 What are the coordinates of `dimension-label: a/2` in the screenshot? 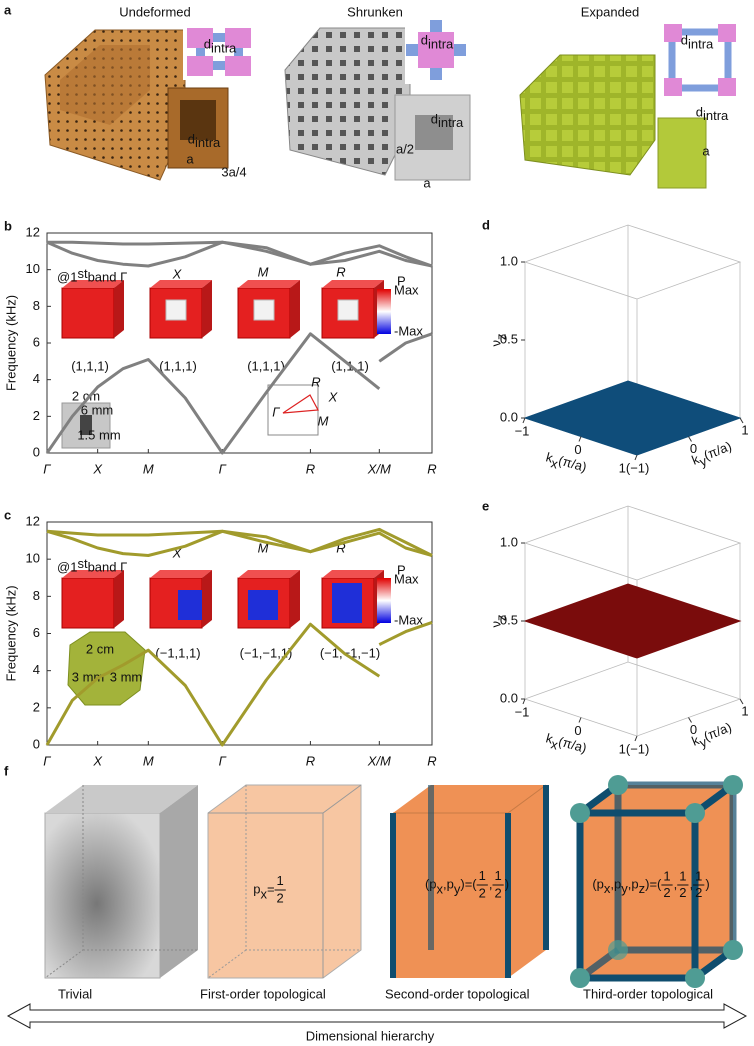 It's located at (405, 148).